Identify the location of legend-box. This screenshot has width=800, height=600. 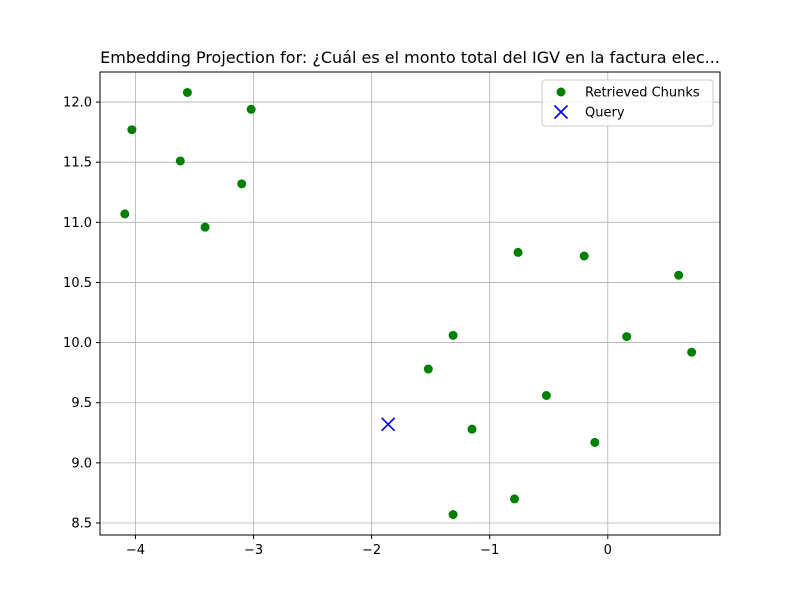
(627, 103).